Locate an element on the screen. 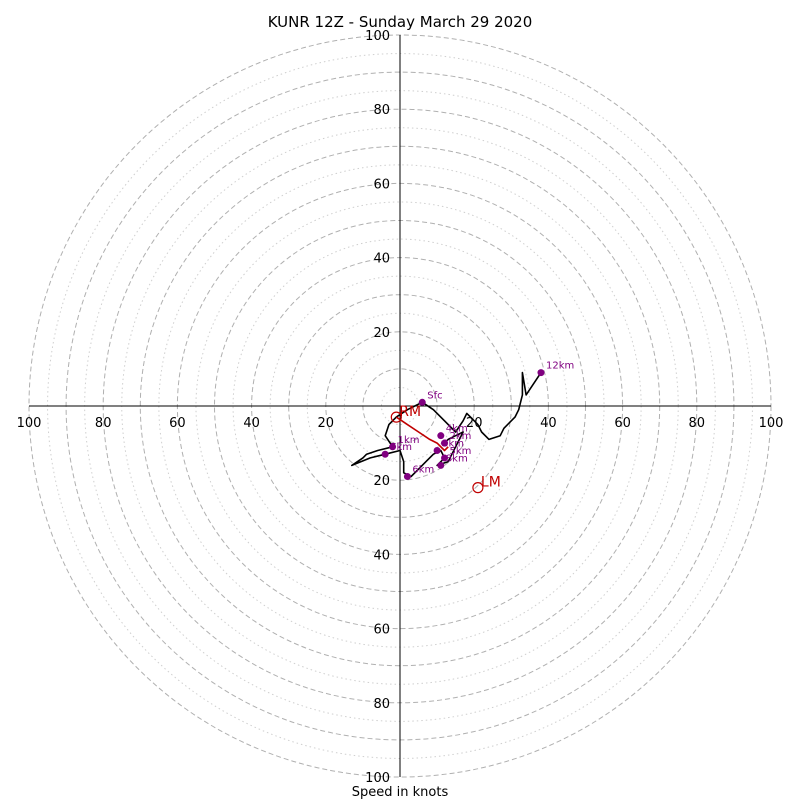 This screenshot has width=800, height=800. height-marker-label: 12km is located at coordinates (560, 366).